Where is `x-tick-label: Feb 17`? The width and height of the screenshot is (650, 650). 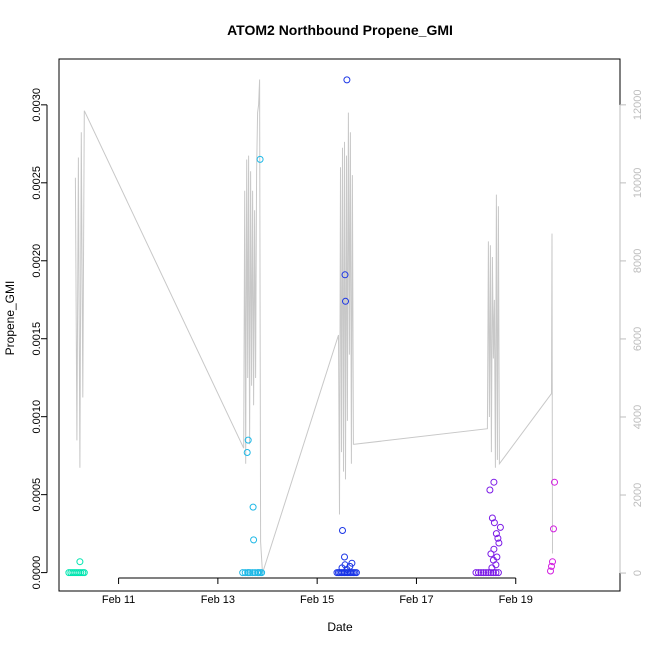 x-tick-label: Feb 17 is located at coordinates (416, 600).